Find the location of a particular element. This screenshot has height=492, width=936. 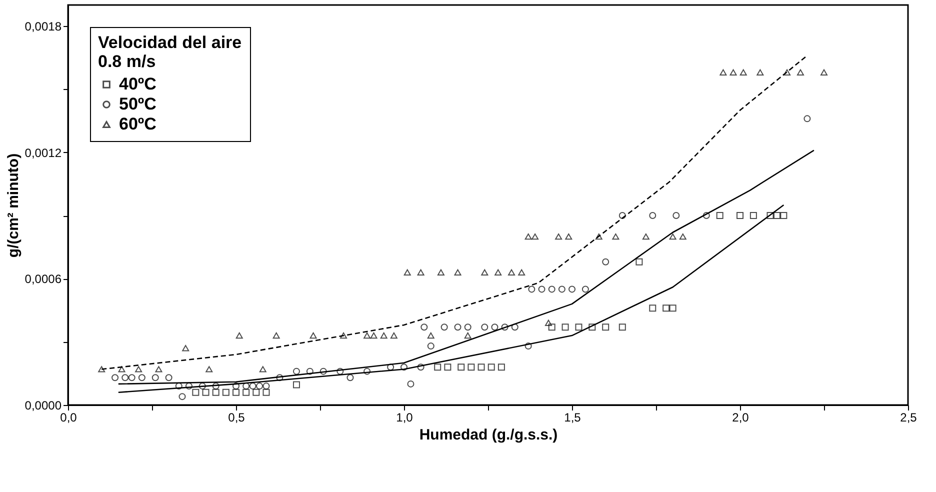

x-tick-label: 2,5 is located at coordinates (909, 417).